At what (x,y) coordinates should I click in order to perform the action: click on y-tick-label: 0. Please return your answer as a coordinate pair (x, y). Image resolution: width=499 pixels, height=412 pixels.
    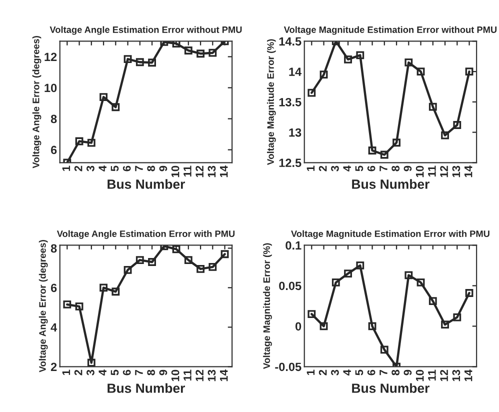
    Looking at the image, I should click on (298, 326).